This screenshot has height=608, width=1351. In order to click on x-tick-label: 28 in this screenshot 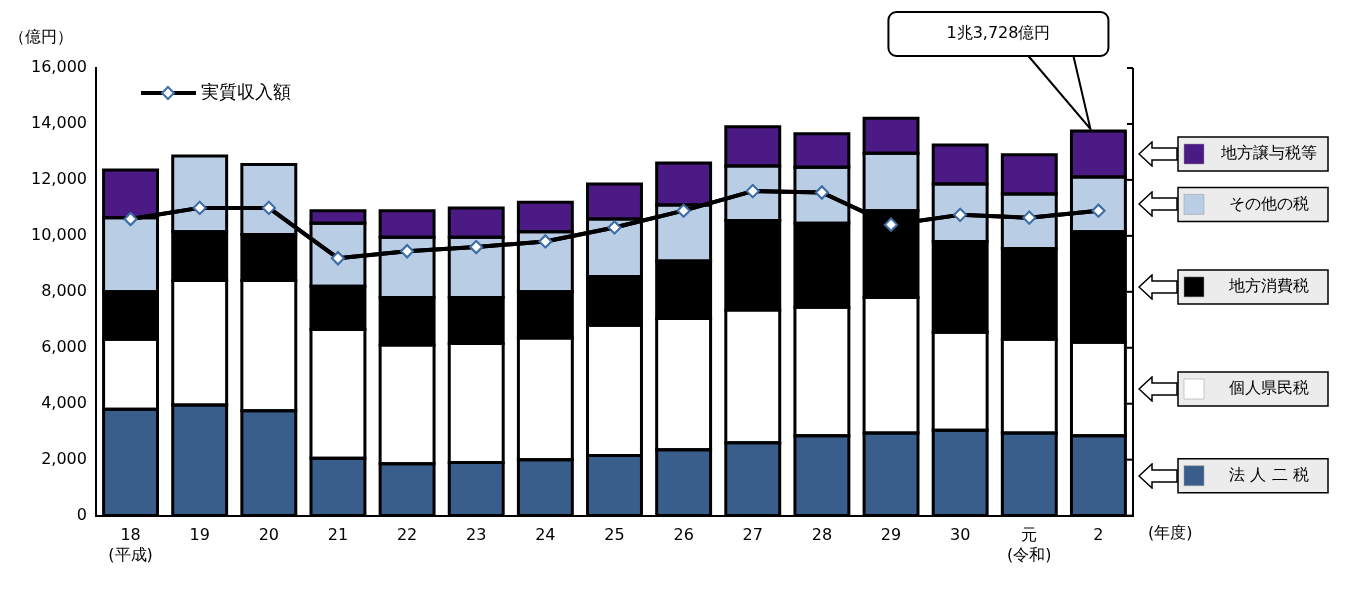, I will do `click(822, 535)`.